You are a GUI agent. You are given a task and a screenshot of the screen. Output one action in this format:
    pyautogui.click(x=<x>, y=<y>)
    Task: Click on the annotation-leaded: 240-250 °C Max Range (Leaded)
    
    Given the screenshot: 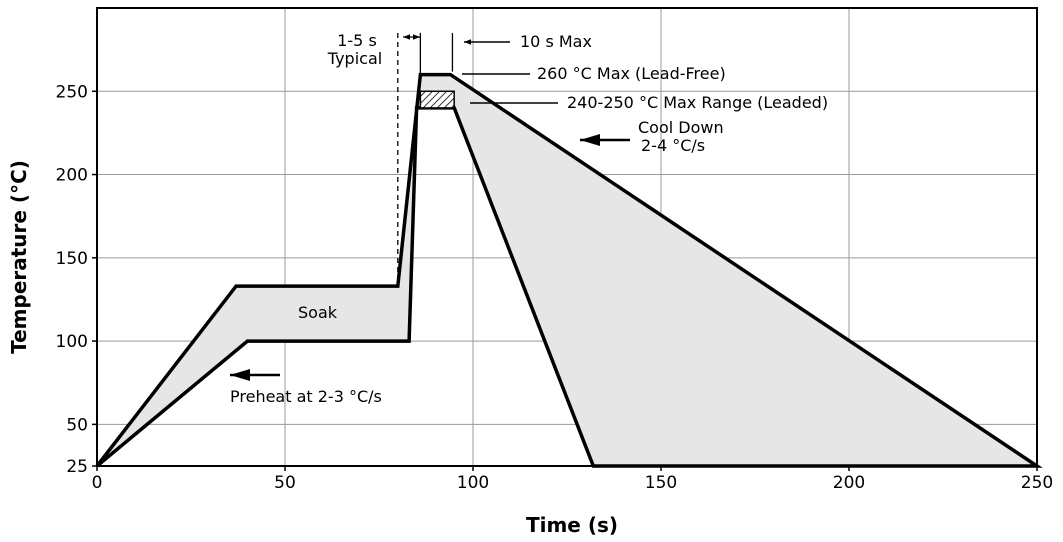 What is the action you would take?
    pyautogui.click(x=697, y=102)
    